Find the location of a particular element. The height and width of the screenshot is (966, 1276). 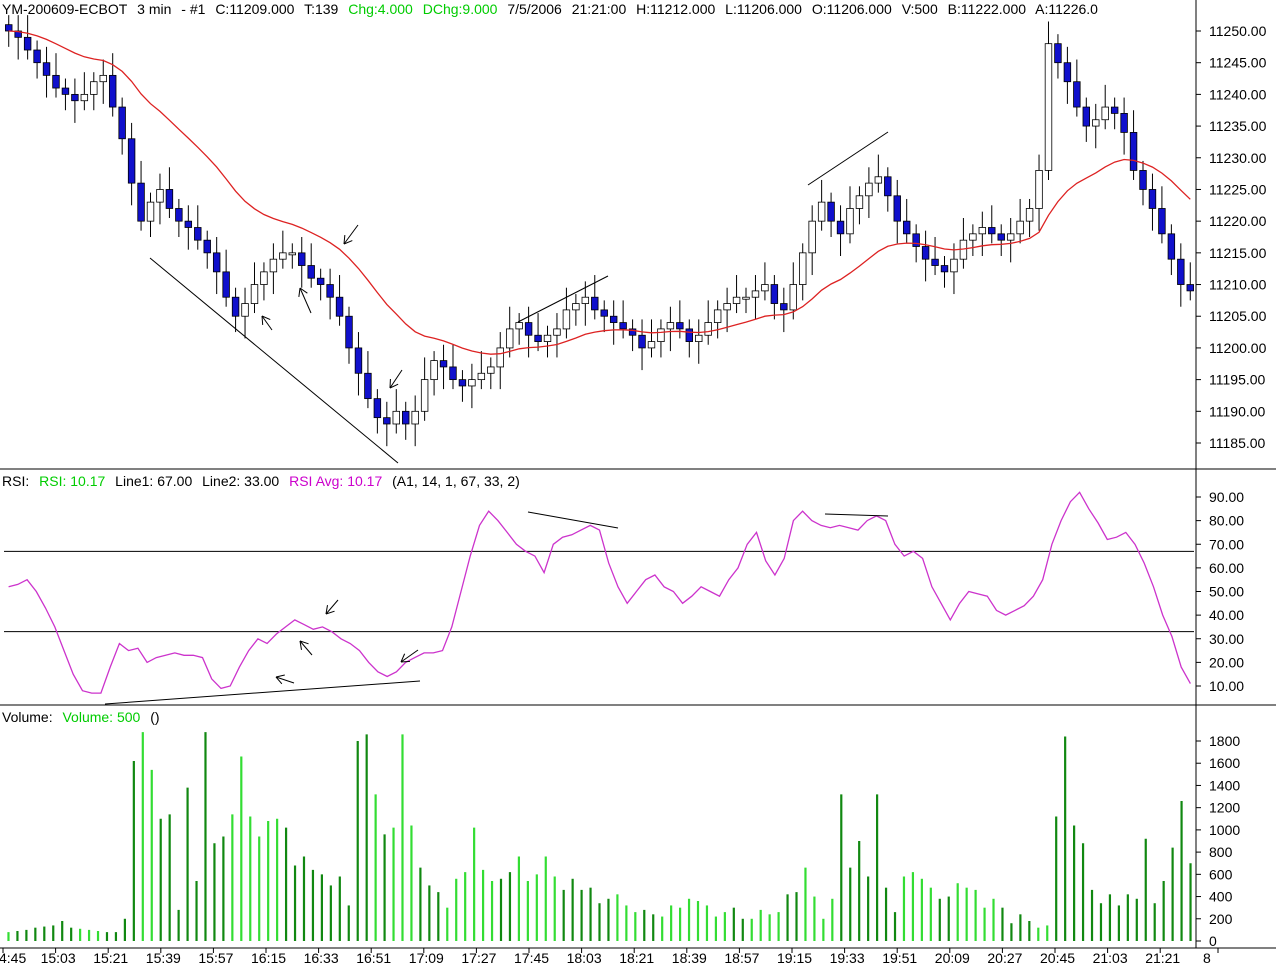

rsi-tick-label: 60.00 is located at coordinates (1226, 568).